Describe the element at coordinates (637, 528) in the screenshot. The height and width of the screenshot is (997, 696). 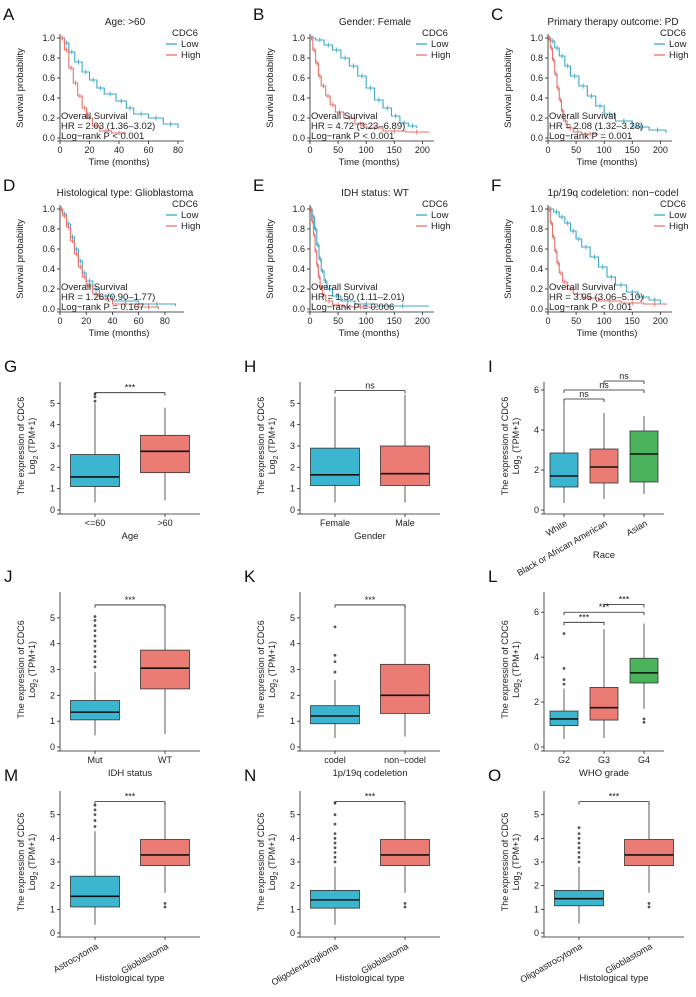
I see `x-tick-label: Asian` at that location.